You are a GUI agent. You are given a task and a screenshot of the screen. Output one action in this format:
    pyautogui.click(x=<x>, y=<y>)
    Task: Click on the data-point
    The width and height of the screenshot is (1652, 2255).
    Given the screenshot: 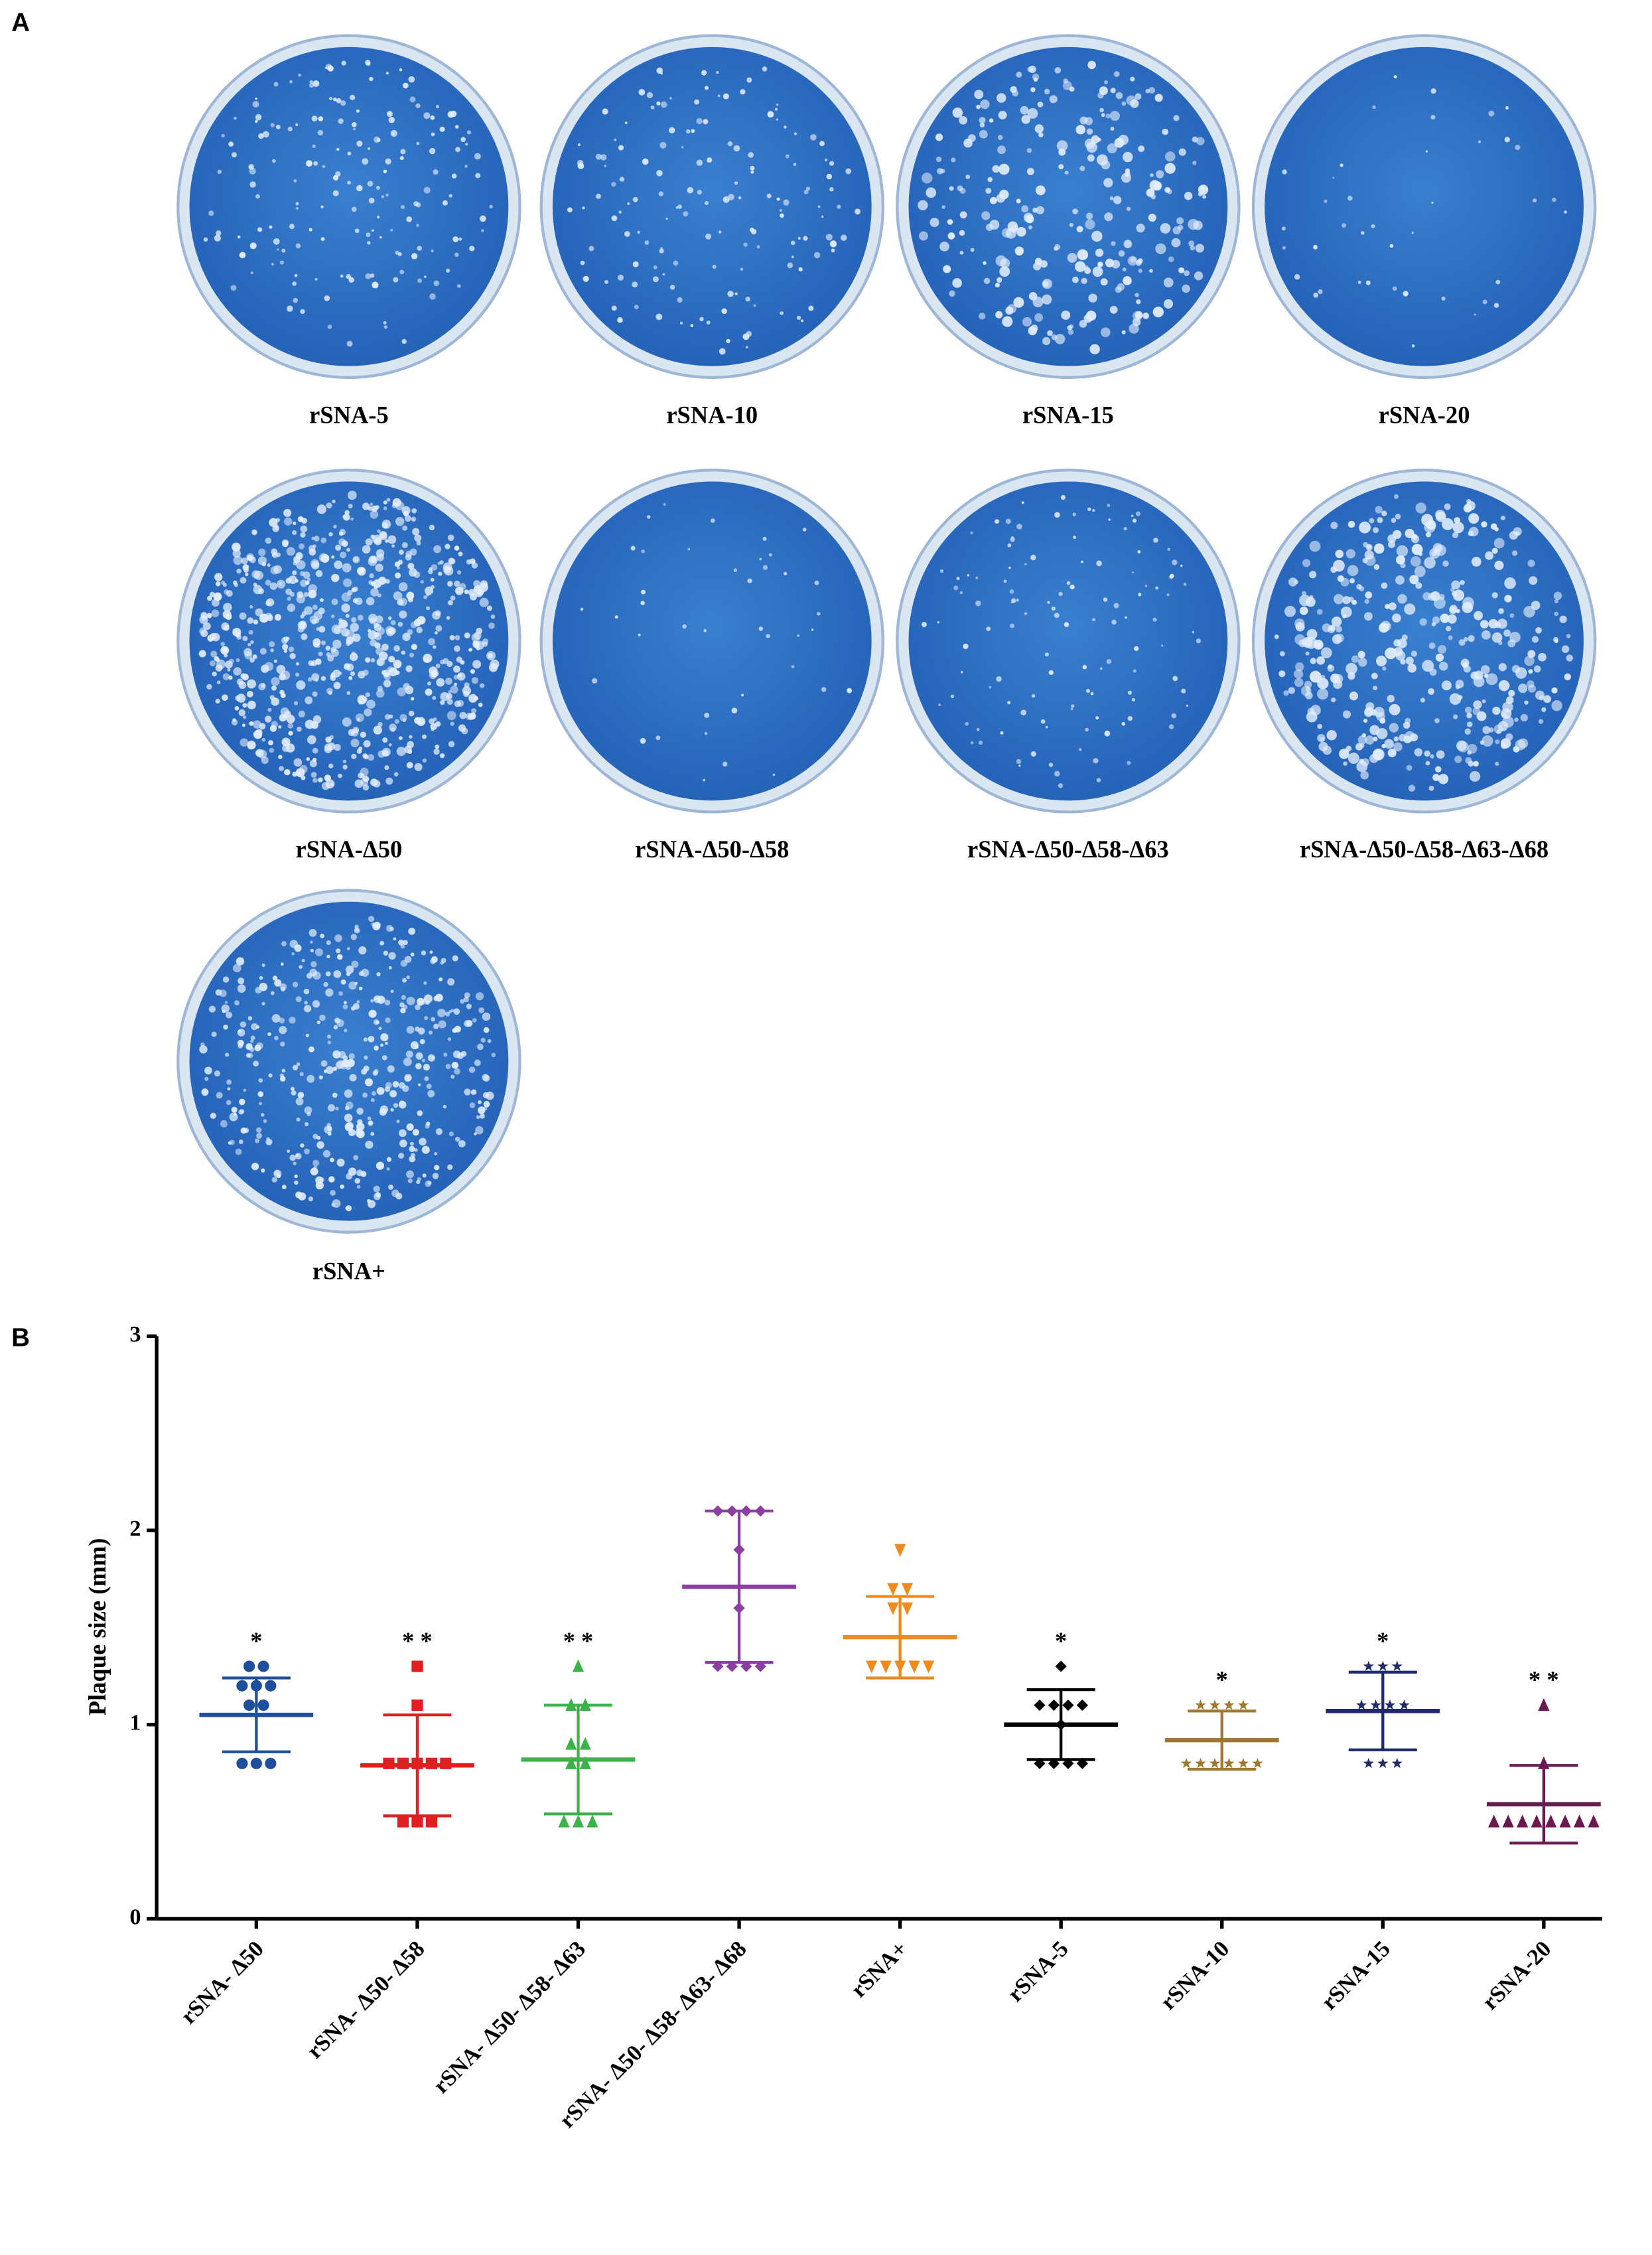 What is the action you would take?
    pyautogui.click(x=1243, y=1763)
    